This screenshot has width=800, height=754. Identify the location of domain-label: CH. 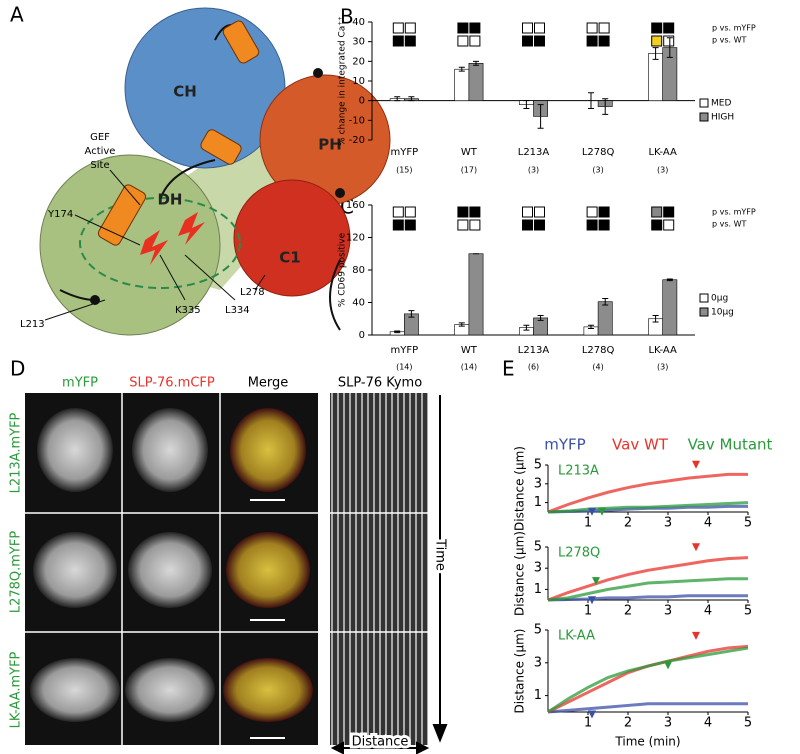
(185, 92).